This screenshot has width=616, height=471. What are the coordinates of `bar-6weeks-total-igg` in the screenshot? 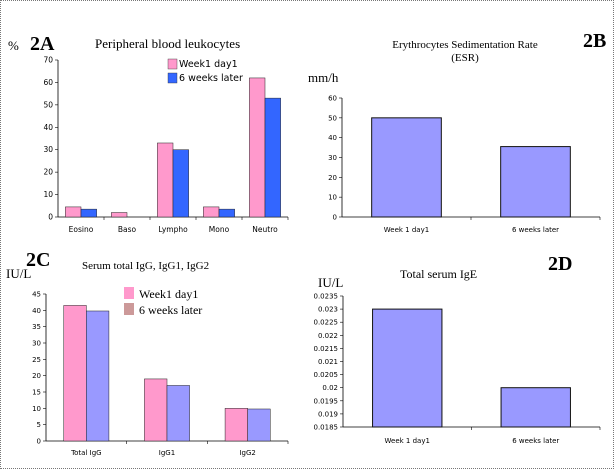 It's located at (98, 376).